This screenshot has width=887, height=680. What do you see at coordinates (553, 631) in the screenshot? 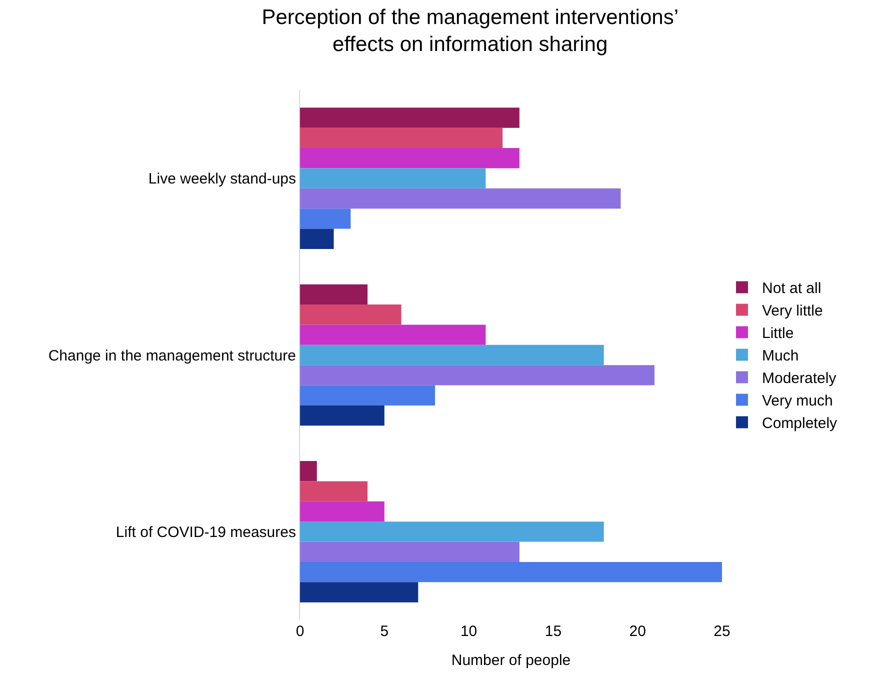
I see `x-tick-label: 15` at bounding box center [553, 631].